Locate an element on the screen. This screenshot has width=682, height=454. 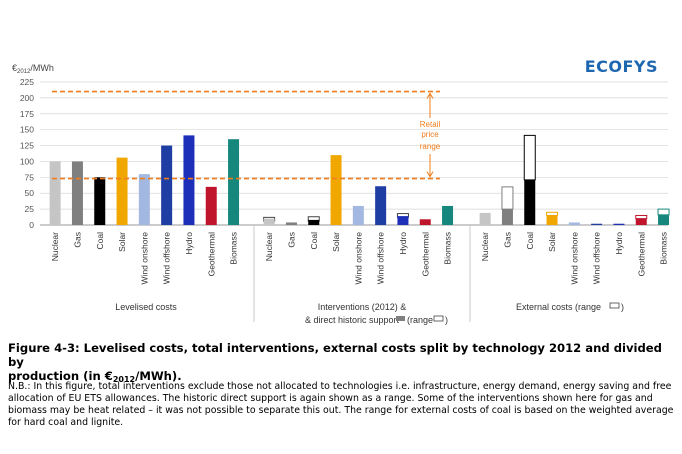
group-label-interventions-range: (range is located at coordinates (420, 320).